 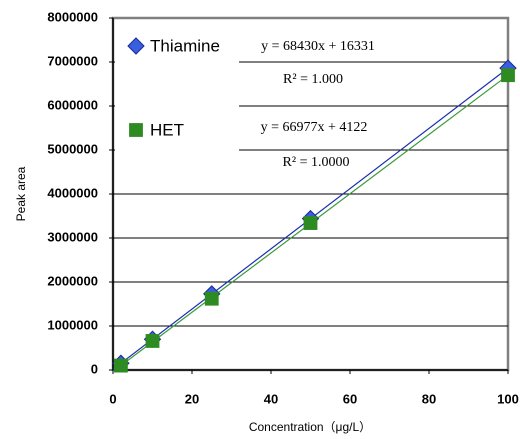 What do you see at coordinates (72, 236) in the screenshot?
I see `y-tick-label: 3000000` at bounding box center [72, 236].